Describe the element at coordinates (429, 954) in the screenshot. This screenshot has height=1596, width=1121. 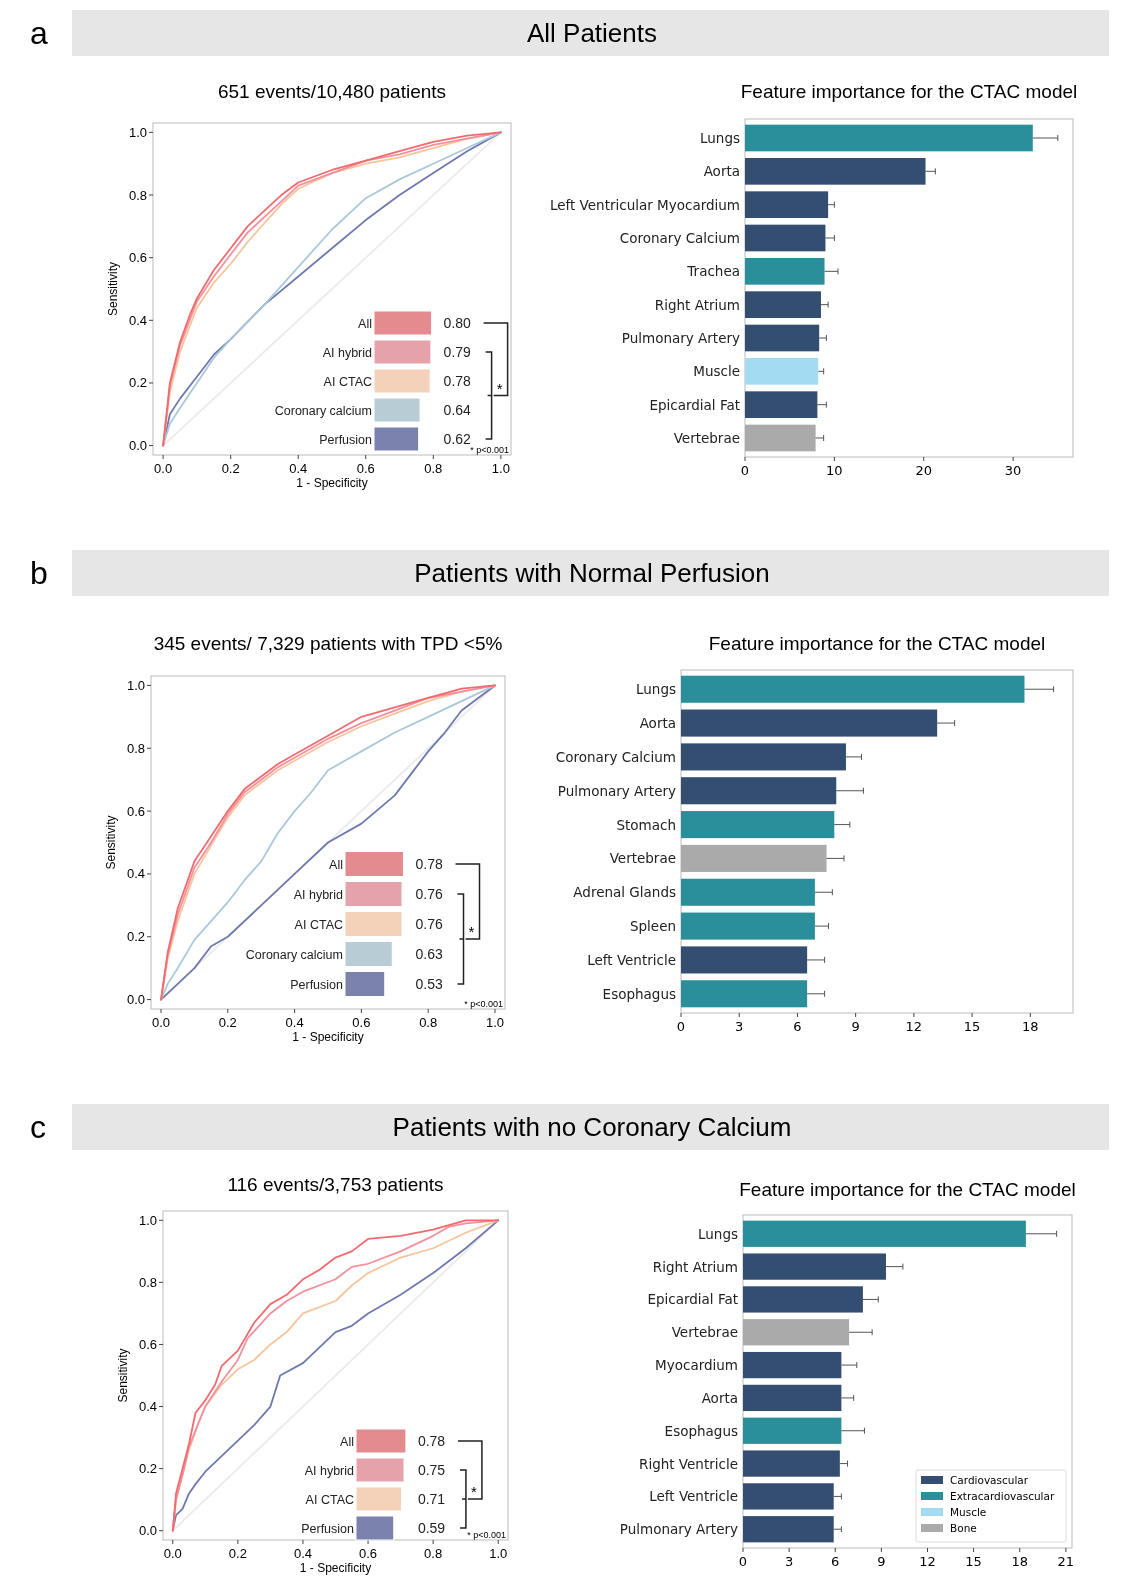
I see `data-label: 0.63` at that location.